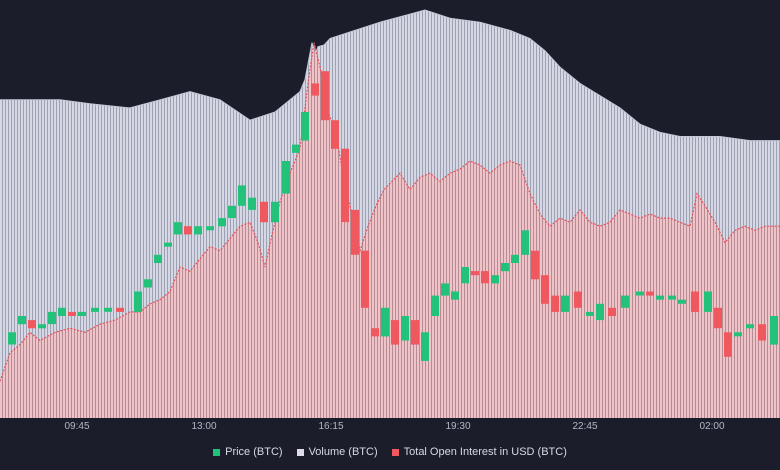  What do you see at coordinates (711, 426) in the screenshot?
I see `x-tick-label: 02:00` at bounding box center [711, 426].